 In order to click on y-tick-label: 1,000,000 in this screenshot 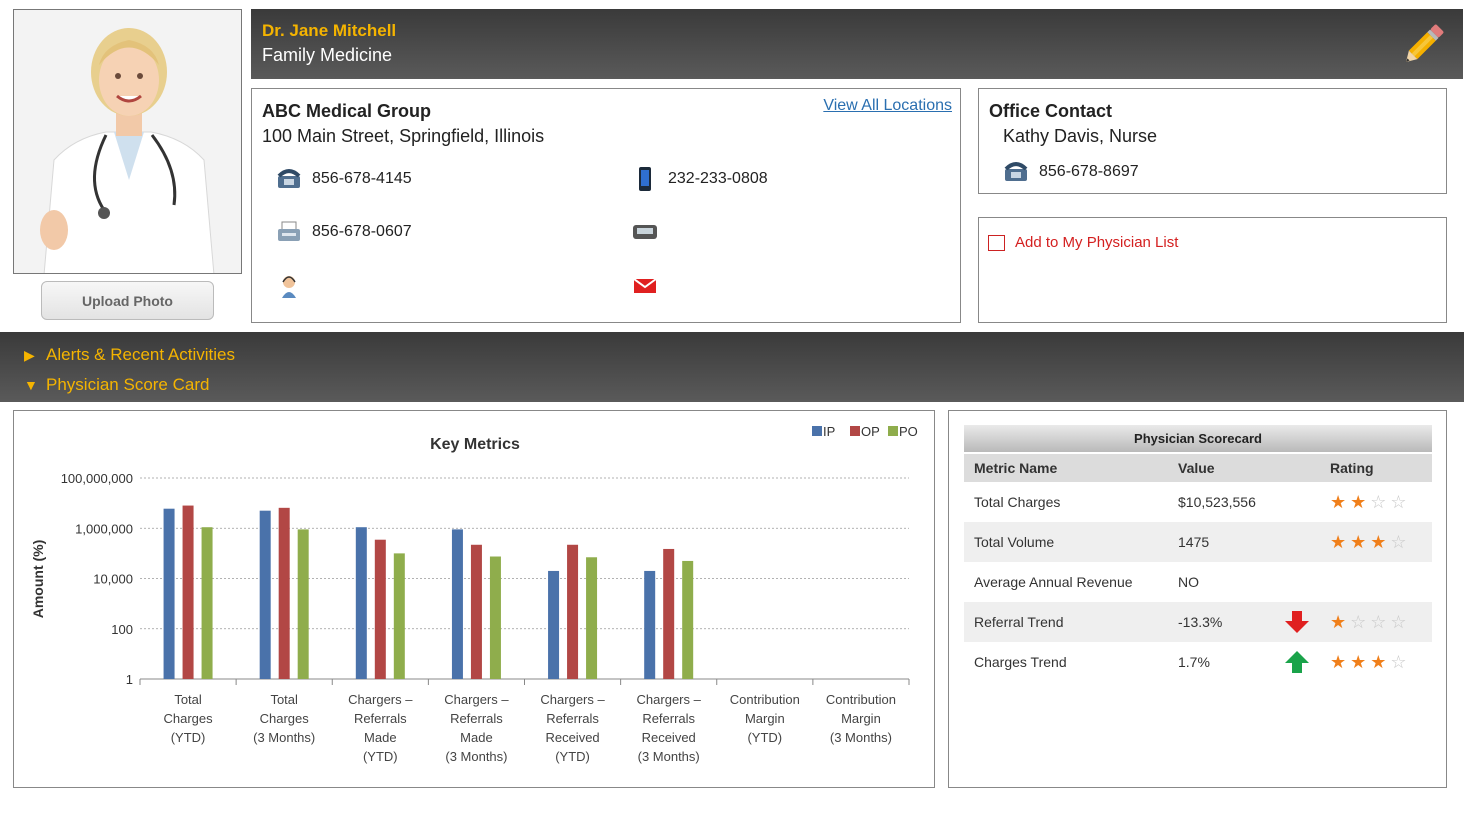, I will do `click(104, 528)`.